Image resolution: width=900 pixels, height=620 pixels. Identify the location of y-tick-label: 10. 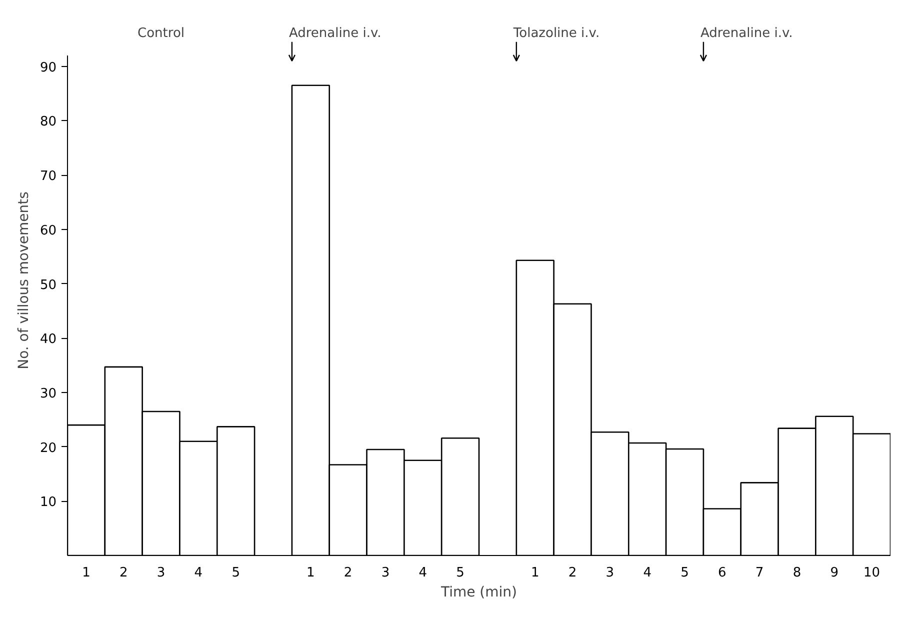
(48, 502).